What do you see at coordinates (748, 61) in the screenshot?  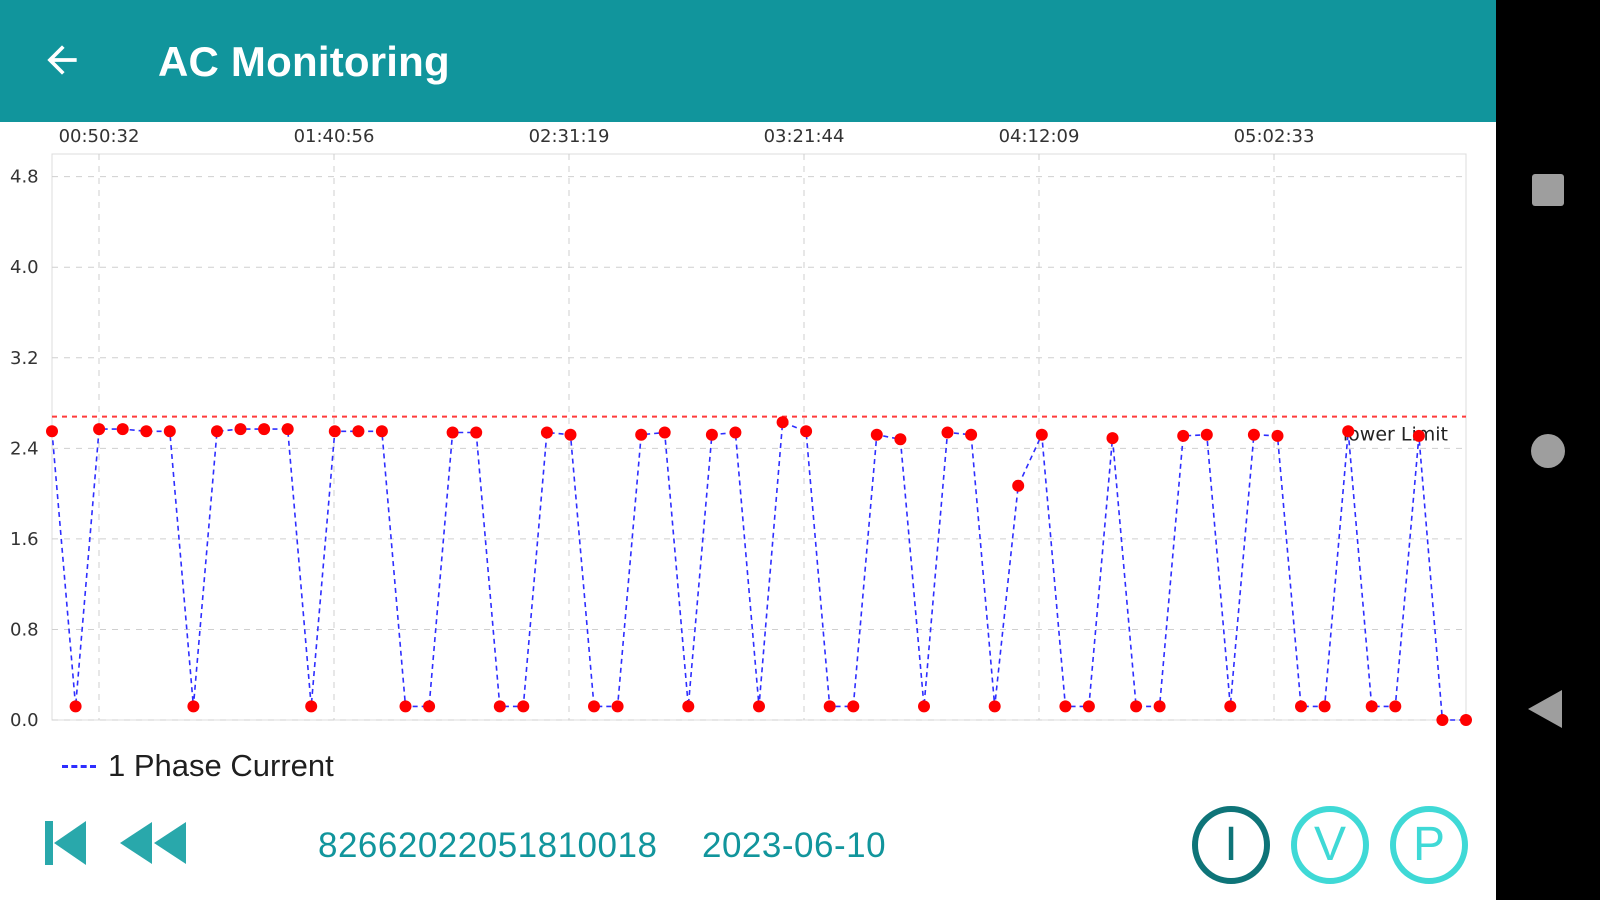 I see `app-bar: AC Monitoring` at bounding box center [748, 61].